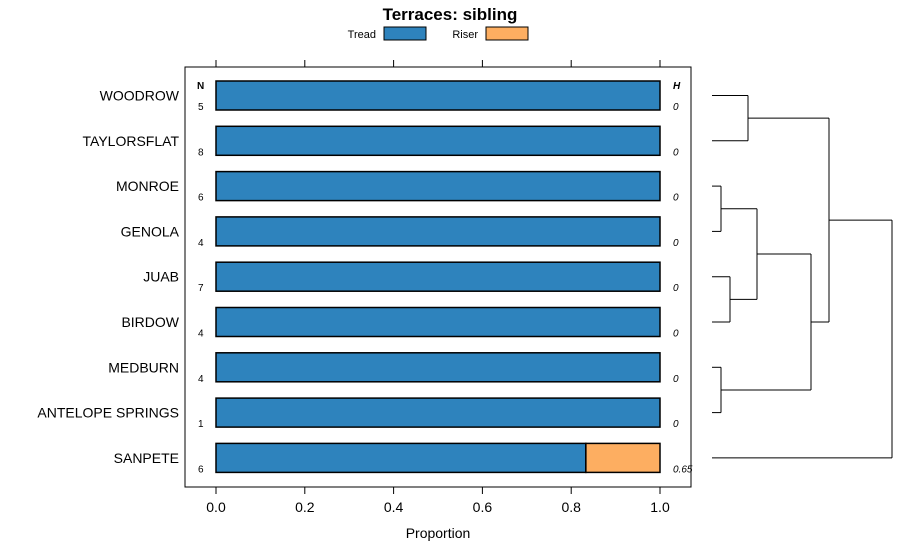  Describe the element at coordinates (465, 35) in the screenshot. I see `legend-label-riser: Riser` at that location.